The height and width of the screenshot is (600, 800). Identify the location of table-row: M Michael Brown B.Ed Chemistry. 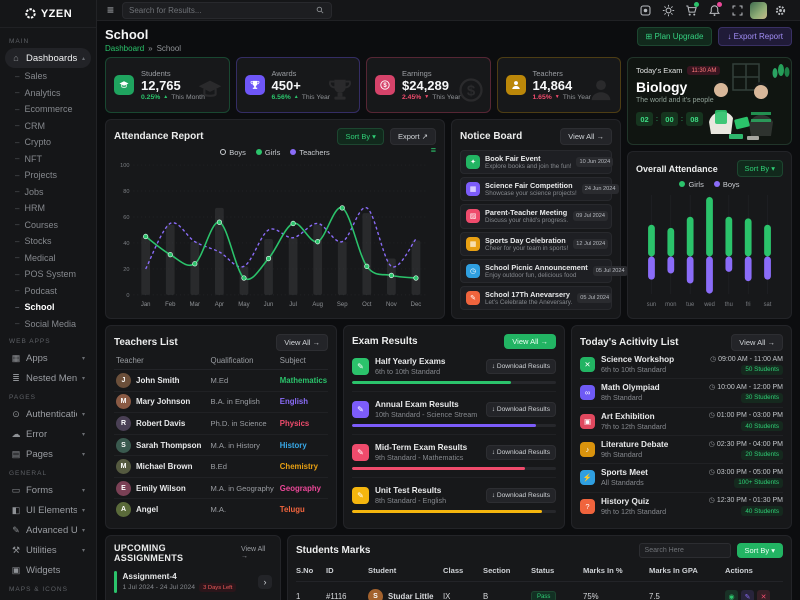
(221, 467).